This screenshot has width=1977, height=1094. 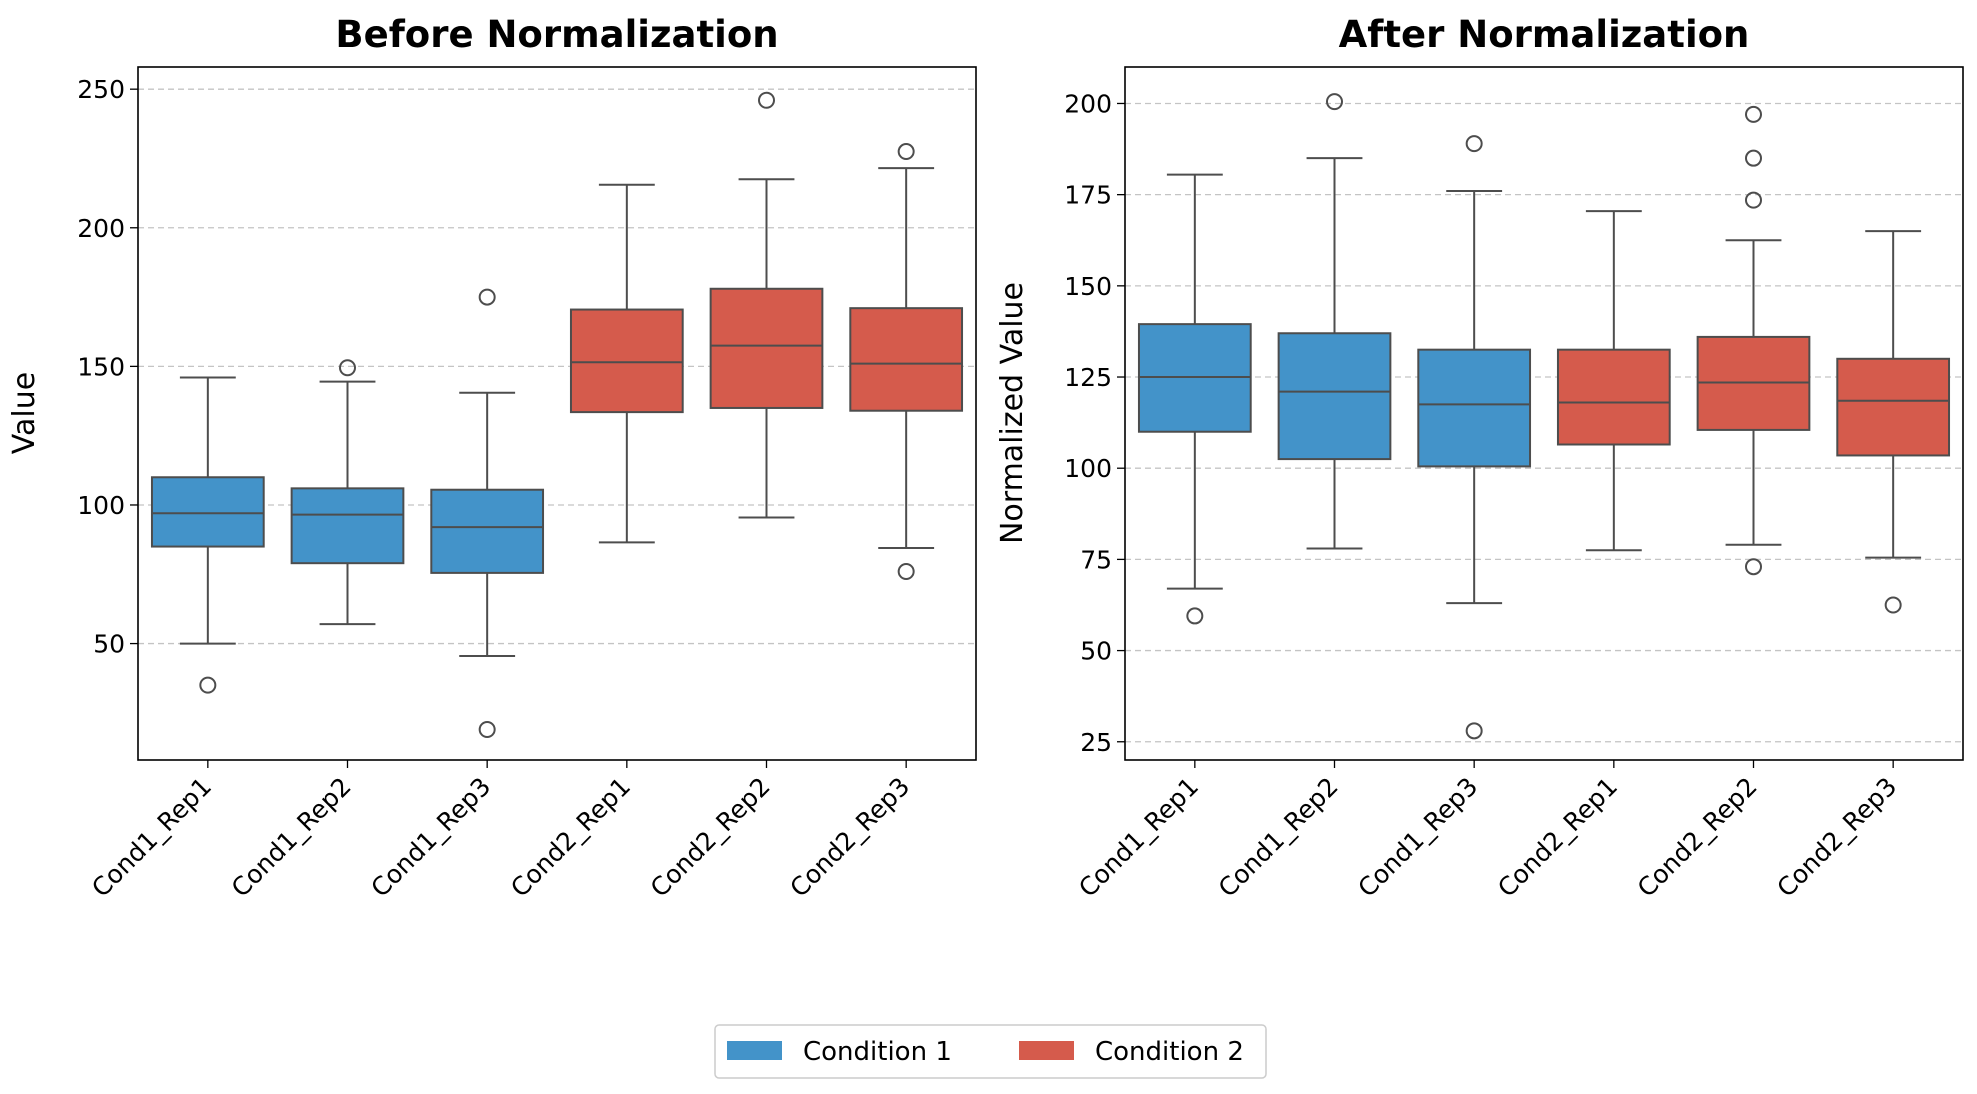 I want to click on legend-entry: Condition 1, so click(x=839, y=1052).